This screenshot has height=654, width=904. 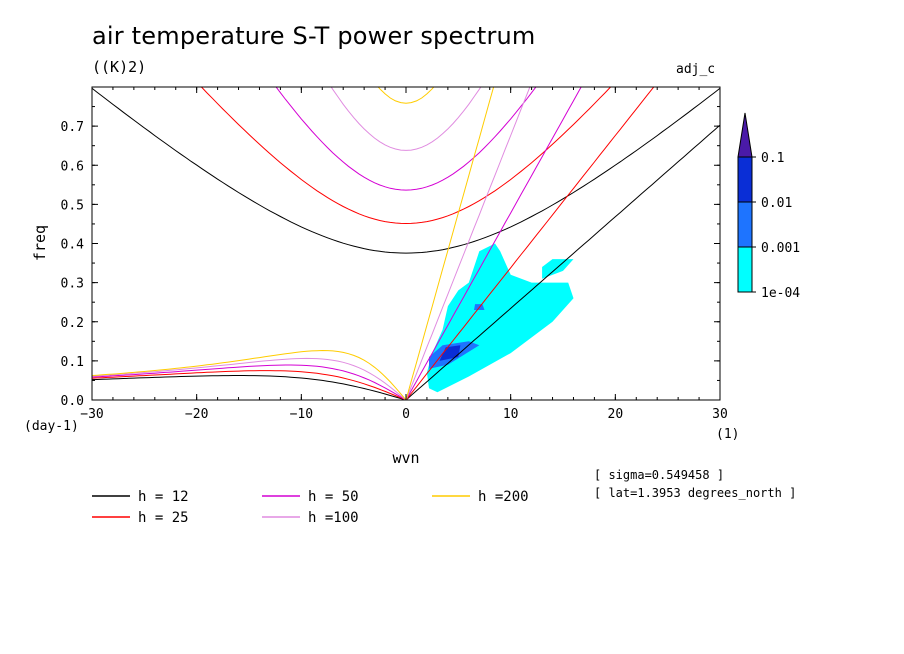 What do you see at coordinates (163, 518) in the screenshot?
I see `legend-label: h = 25` at bounding box center [163, 518].